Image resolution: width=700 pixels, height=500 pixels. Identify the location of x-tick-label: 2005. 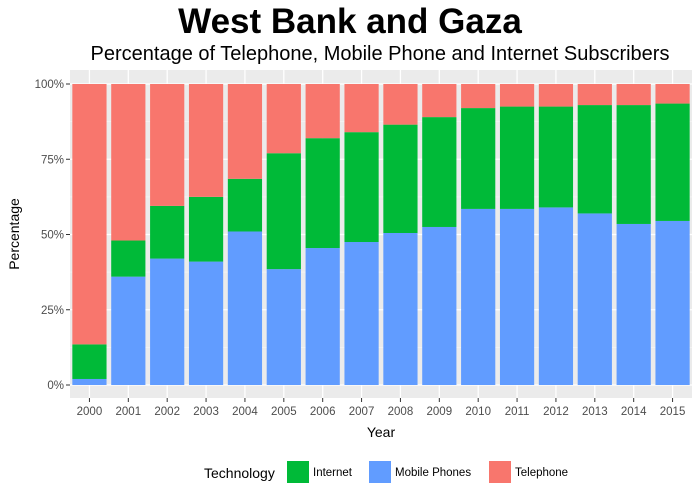
(284, 412).